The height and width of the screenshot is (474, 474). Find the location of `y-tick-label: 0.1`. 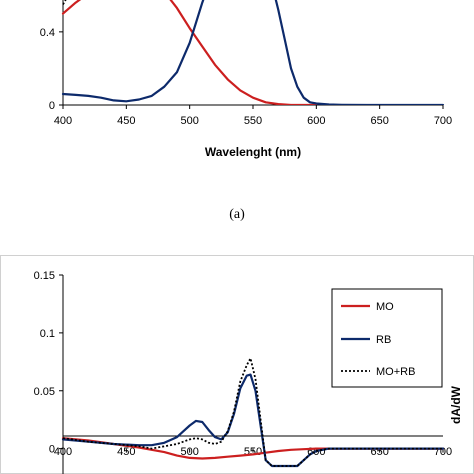

y-tick-label: 0.1 is located at coordinates (47, 334).